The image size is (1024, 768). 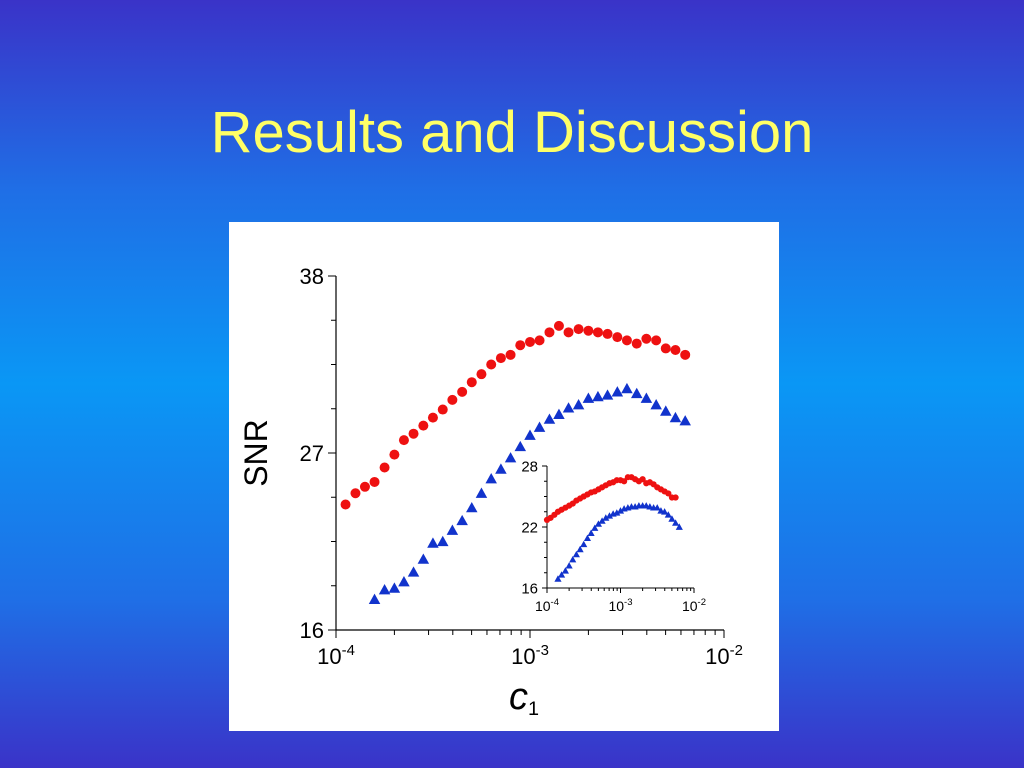 What do you see at coordinates (524, 698) in the screenshot?
I see `main-x-axis-label: c1` at bounding box center [524, 698].